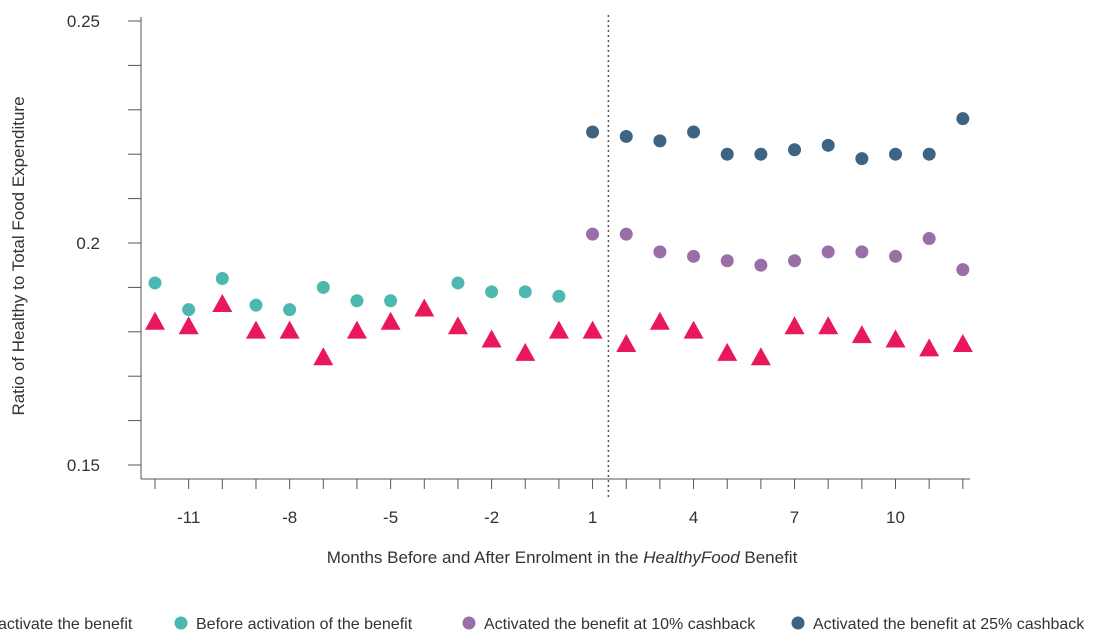 Image resolution: width=1110 pixels, height=639 pixels. I want to click on legend-item: Activated the benefit at 25% cashback, so click(938, 624).